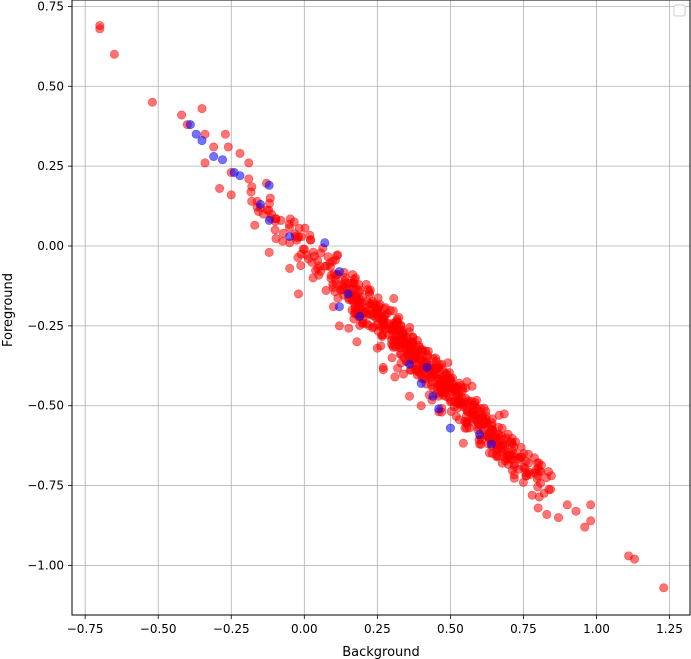 This screenshot has width=691, height=659. What do you see at coordinates (158, 629) in the screenshot?
I see `x-tick-label: −0.50` at bounding box center [158, 629].